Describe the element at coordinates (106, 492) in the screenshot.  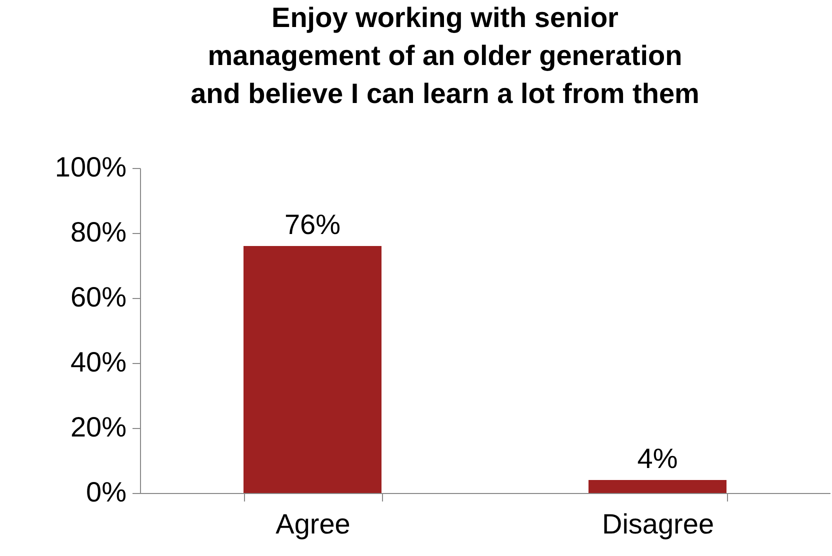
I see `y-tick-label: 0%` at that location.